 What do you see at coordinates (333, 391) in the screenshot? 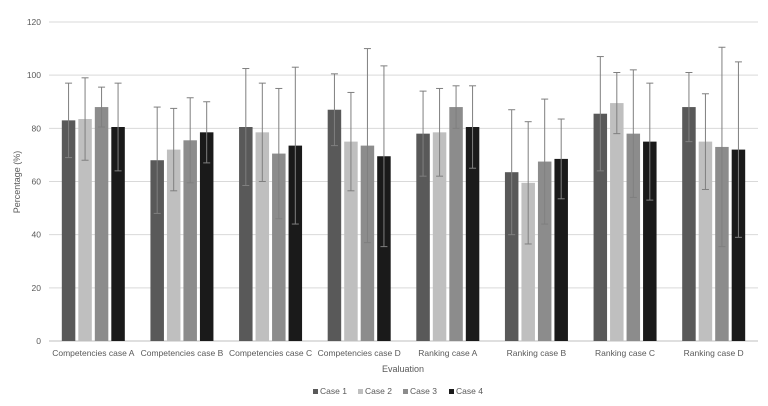
I see `legend-label: Case 1` at bounding box center [333, 391].